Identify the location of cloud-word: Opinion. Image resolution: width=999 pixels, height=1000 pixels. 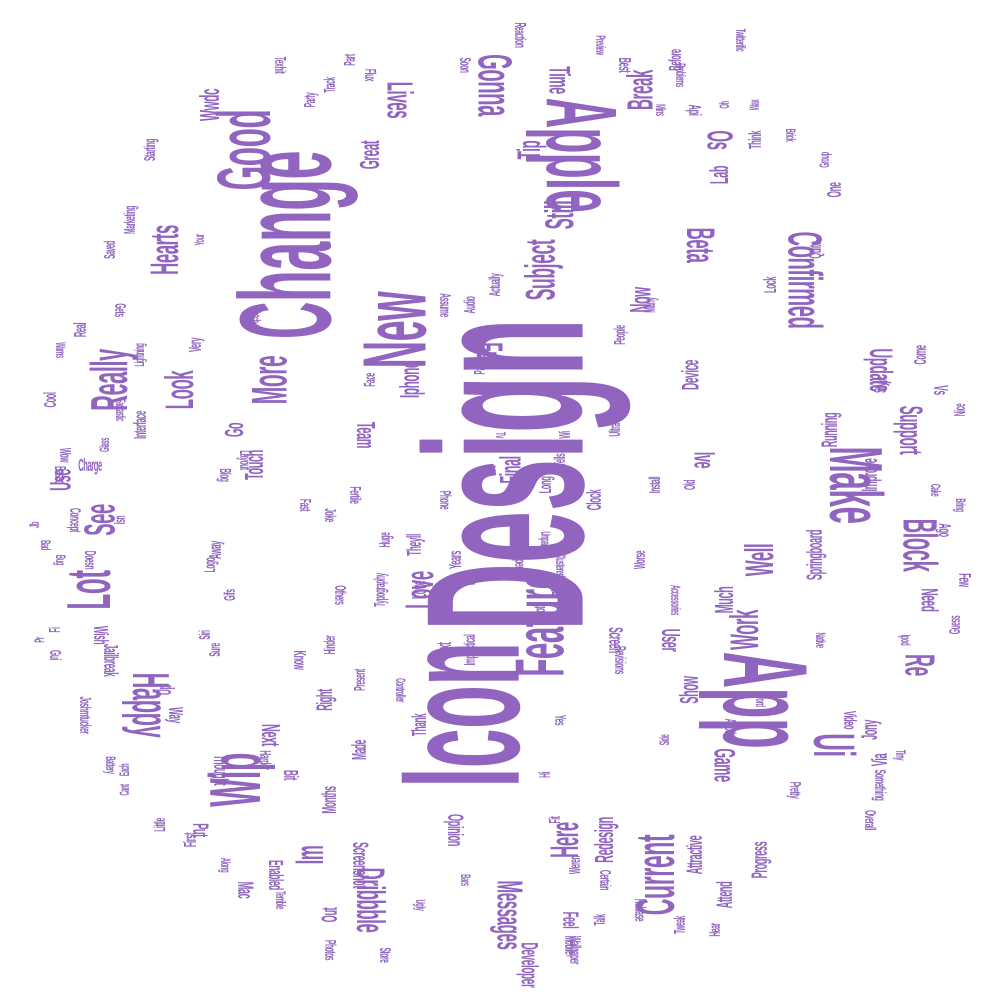
(455, 830).